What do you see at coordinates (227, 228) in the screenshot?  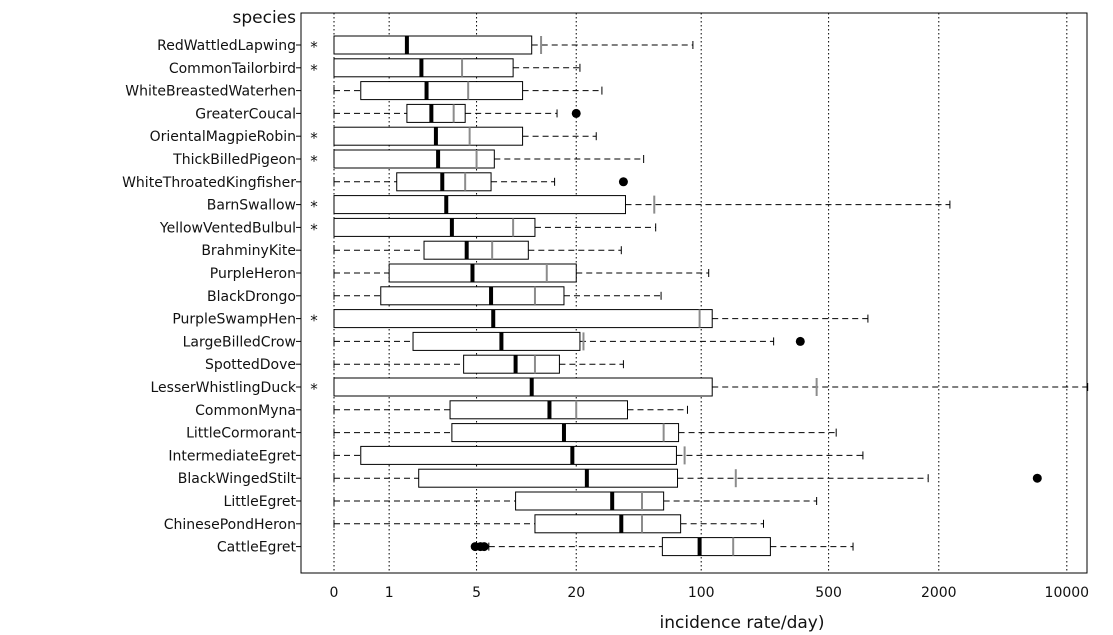 I see `species-label: YellowVentedBulbul` at bounding box center [227, 228].